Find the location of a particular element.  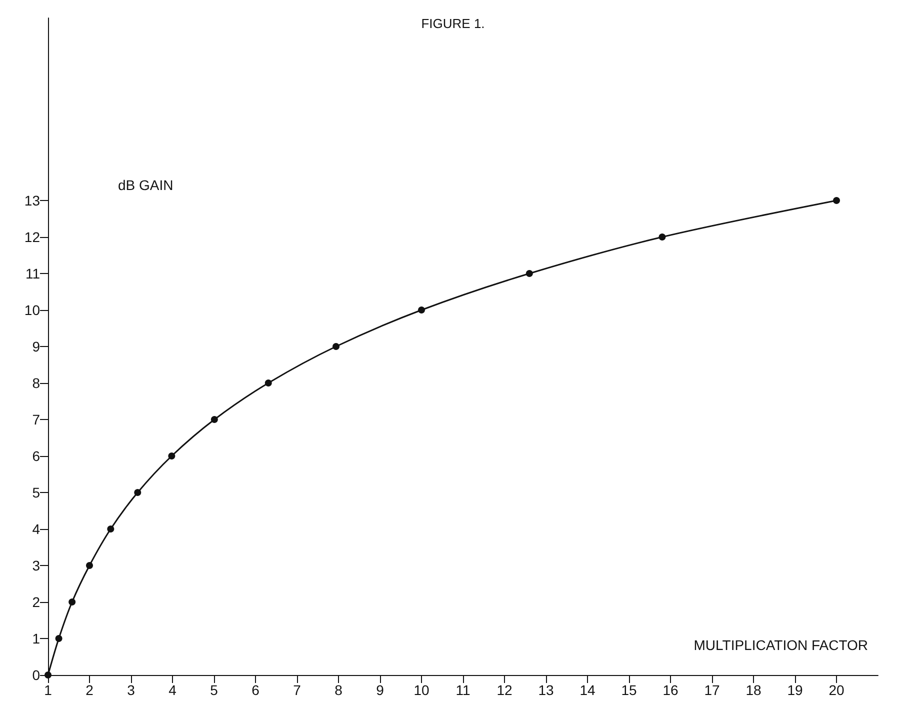

y-tick-label: 7 is located at coordinates (36, 420).